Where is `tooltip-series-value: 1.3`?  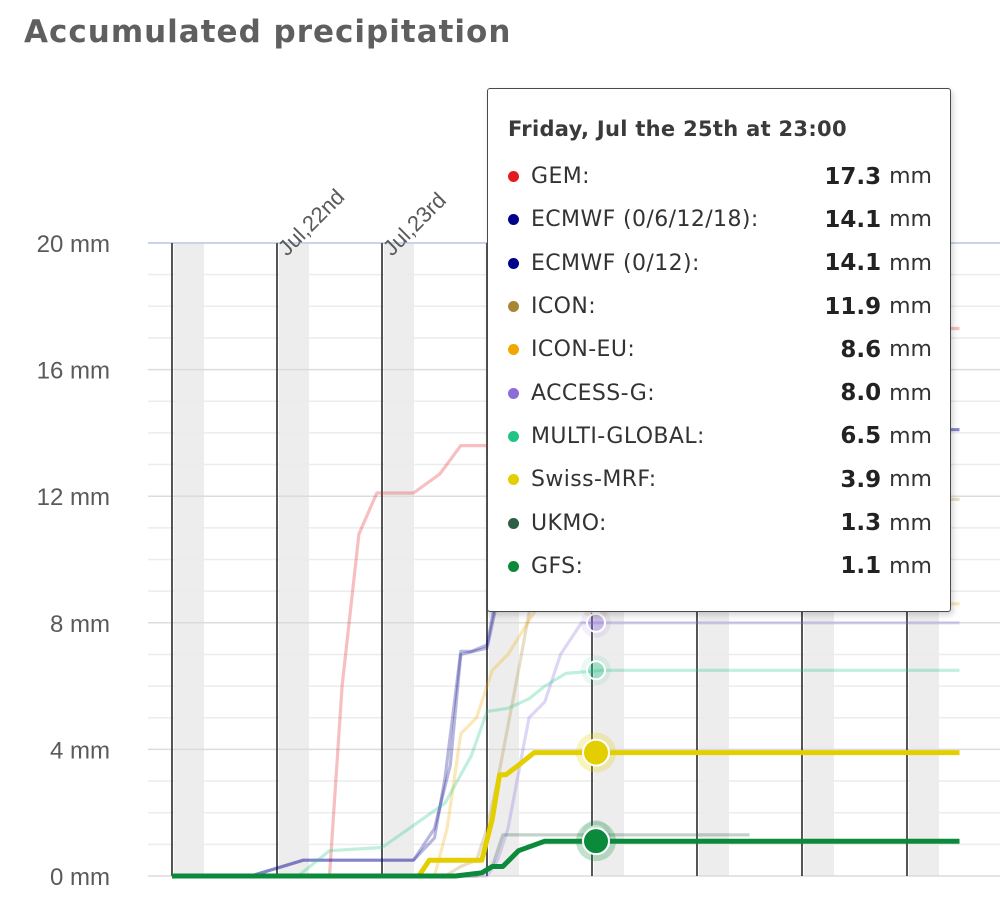
tooltip-series-value: 1.3 is located at coordinates (861, 523).